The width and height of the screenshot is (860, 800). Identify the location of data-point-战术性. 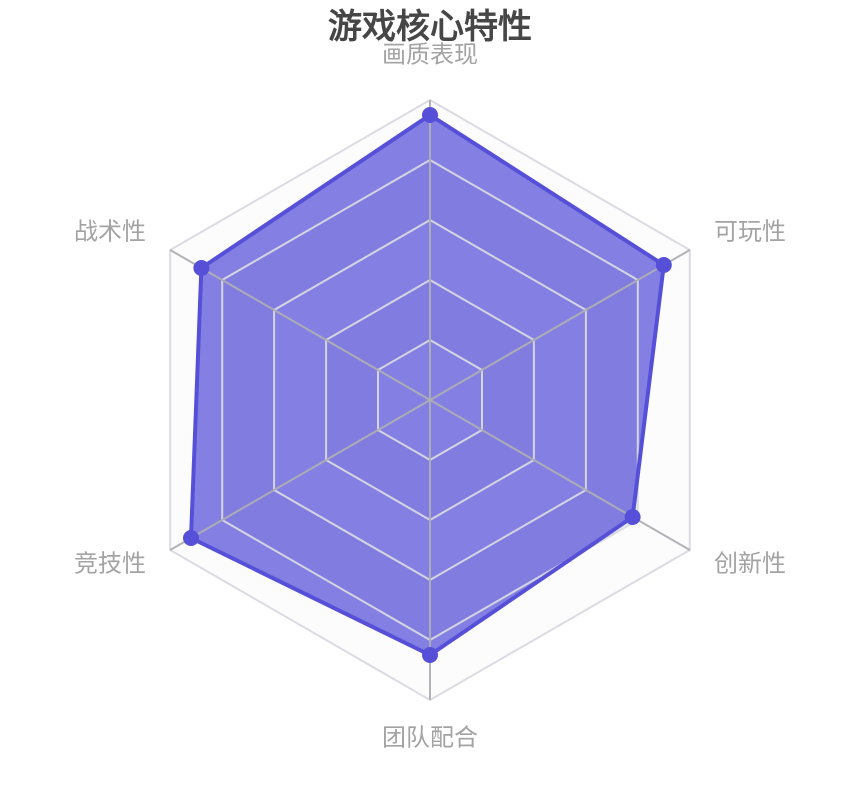
(201, 268).